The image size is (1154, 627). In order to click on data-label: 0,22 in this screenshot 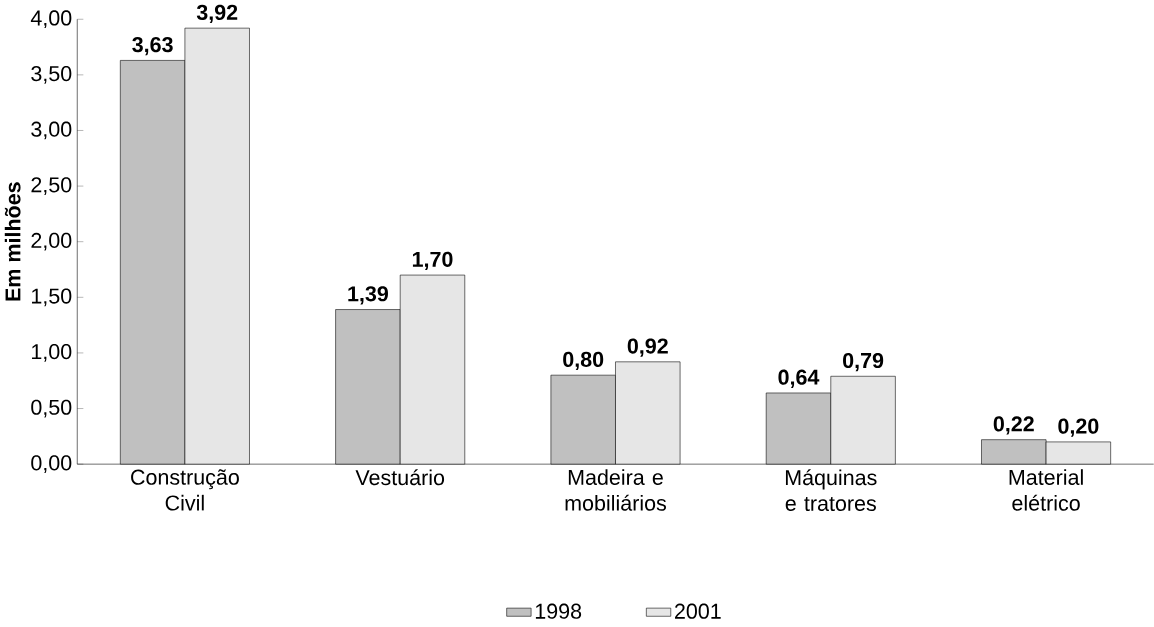, I will do `click(1013, 425)`.